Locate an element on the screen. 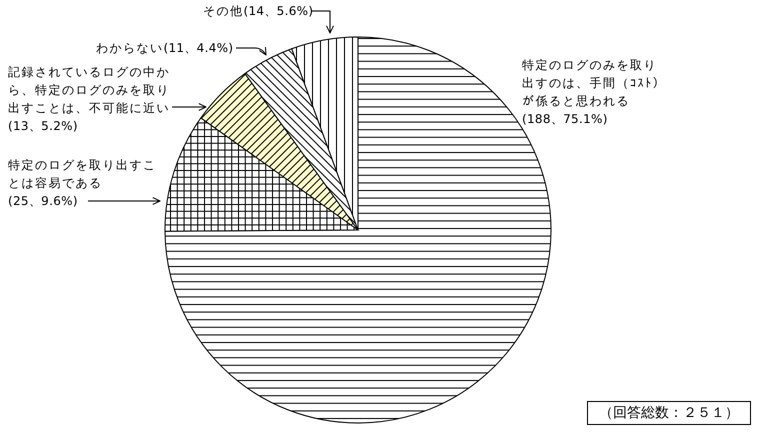  slice-label: 特定のログを取り出すことは容易である is located at coordinates (82, 174).